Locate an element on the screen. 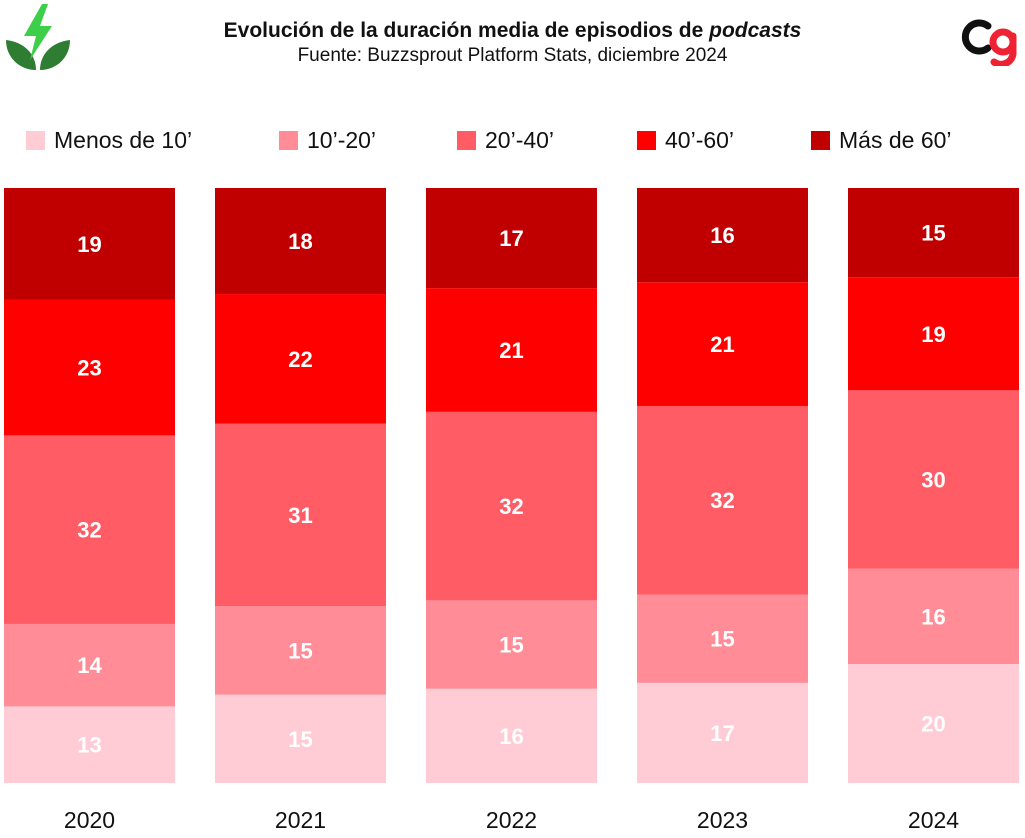 The height and width of the screenshot is (838, 1025). monogram-c-shape is located at coordinates (976, 37).